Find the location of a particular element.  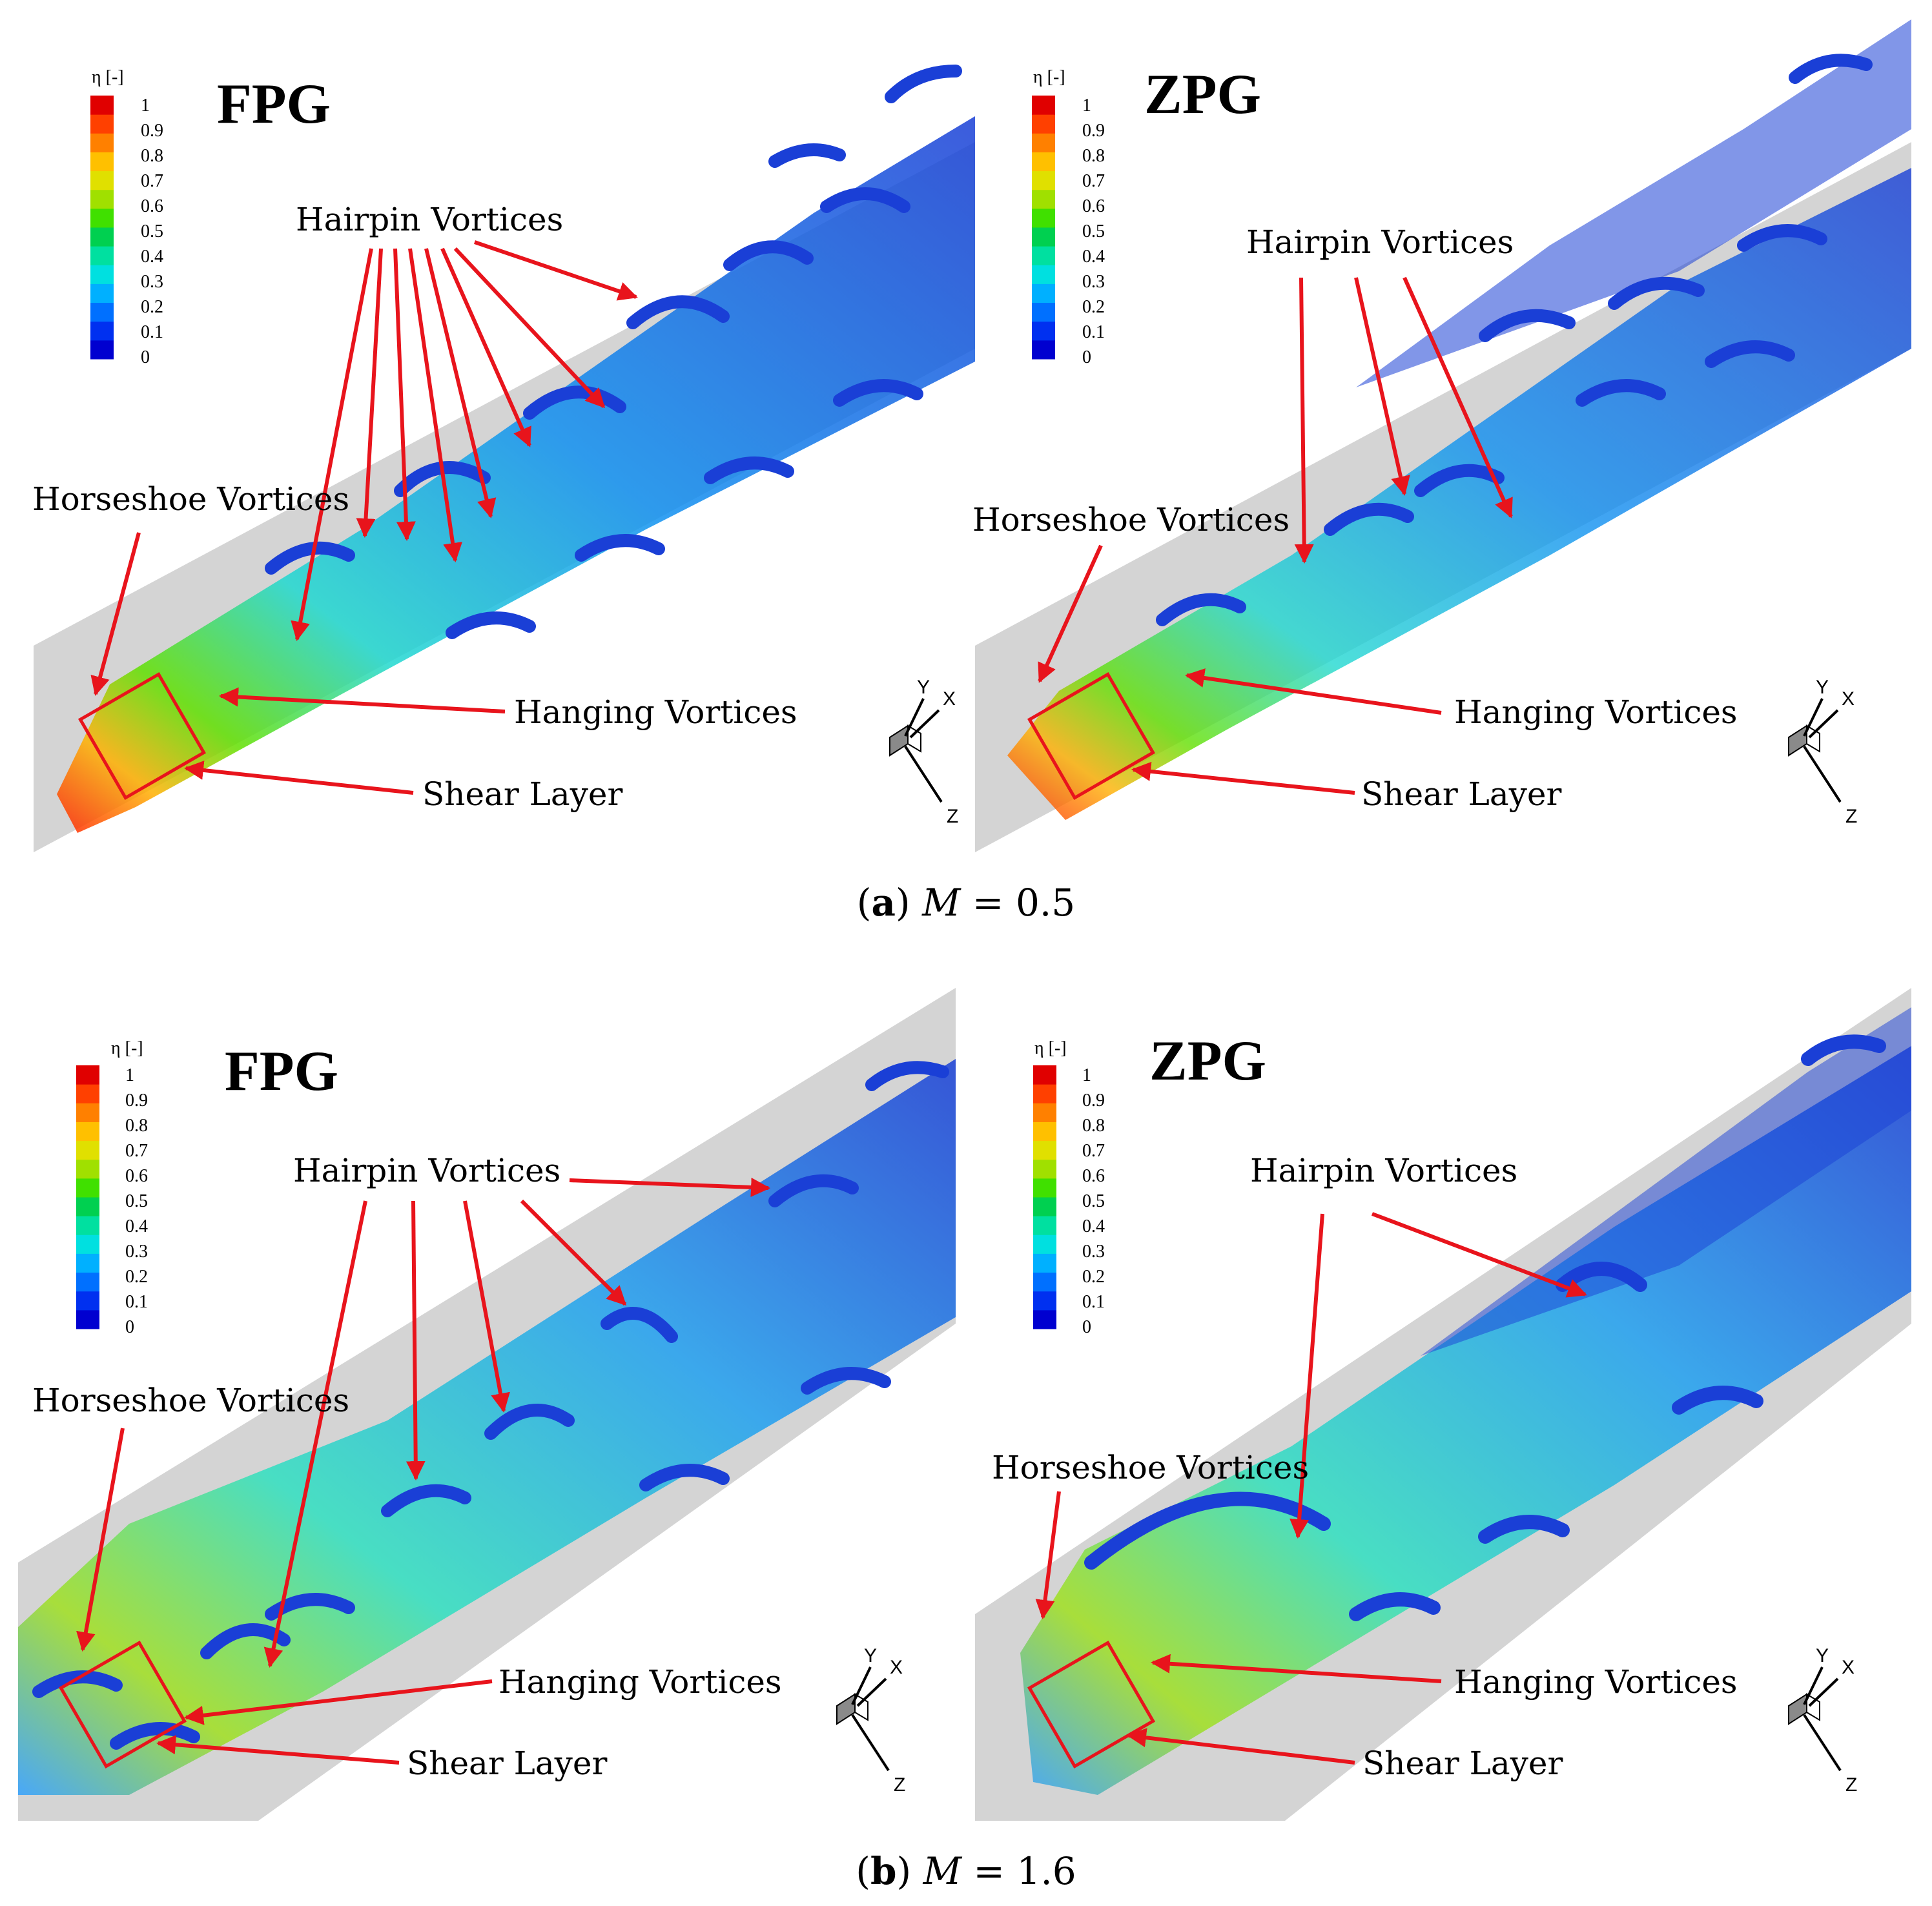

colorbar-tick: 0.3 is located at coordinates (1093, 282).